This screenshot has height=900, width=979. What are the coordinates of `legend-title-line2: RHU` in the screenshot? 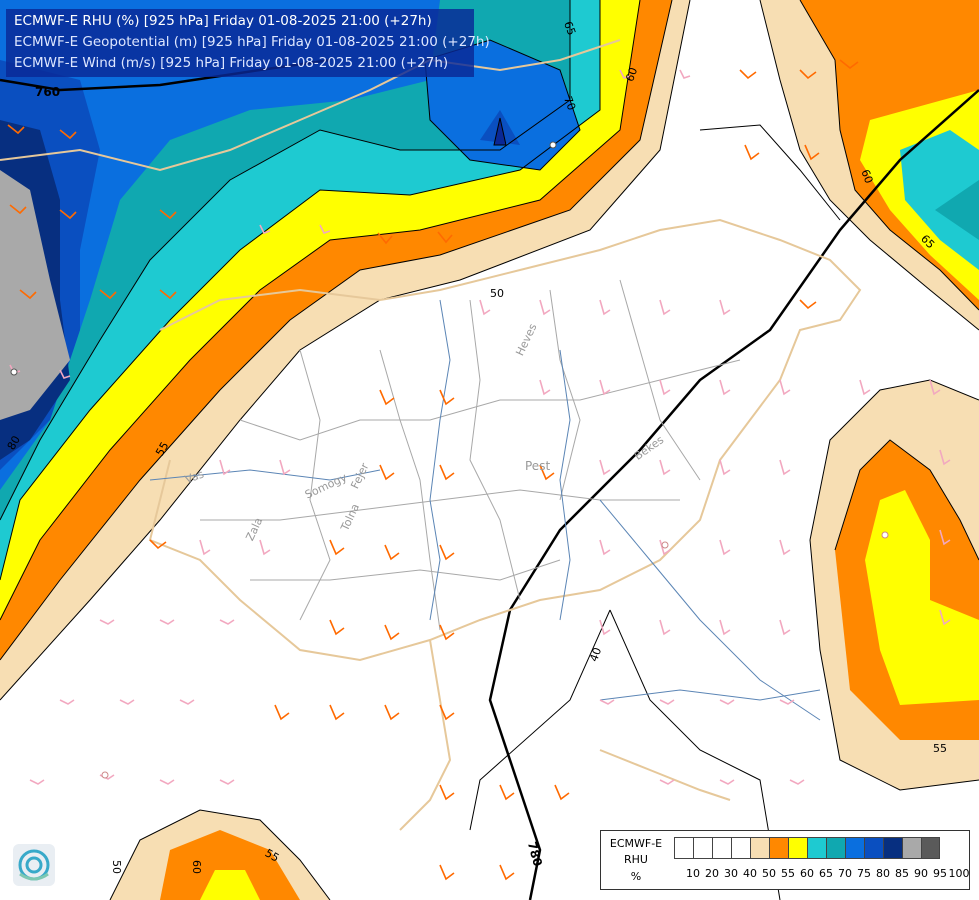 It's located at (636, 859).